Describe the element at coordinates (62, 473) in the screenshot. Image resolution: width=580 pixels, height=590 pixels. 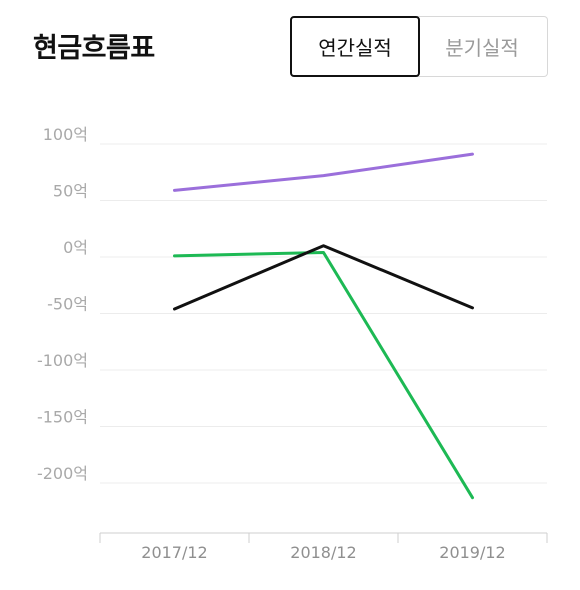
I see `y-tick-label: -200억` at that location.